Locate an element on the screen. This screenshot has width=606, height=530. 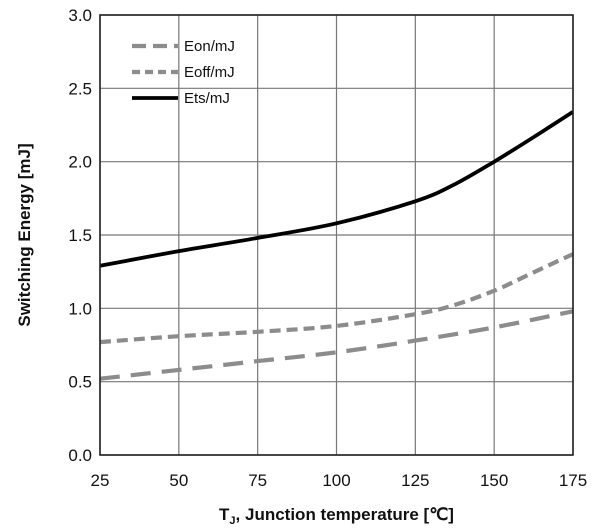
y-axis-title: Switching Energy [mJ] is located at coordinates (24, 234).